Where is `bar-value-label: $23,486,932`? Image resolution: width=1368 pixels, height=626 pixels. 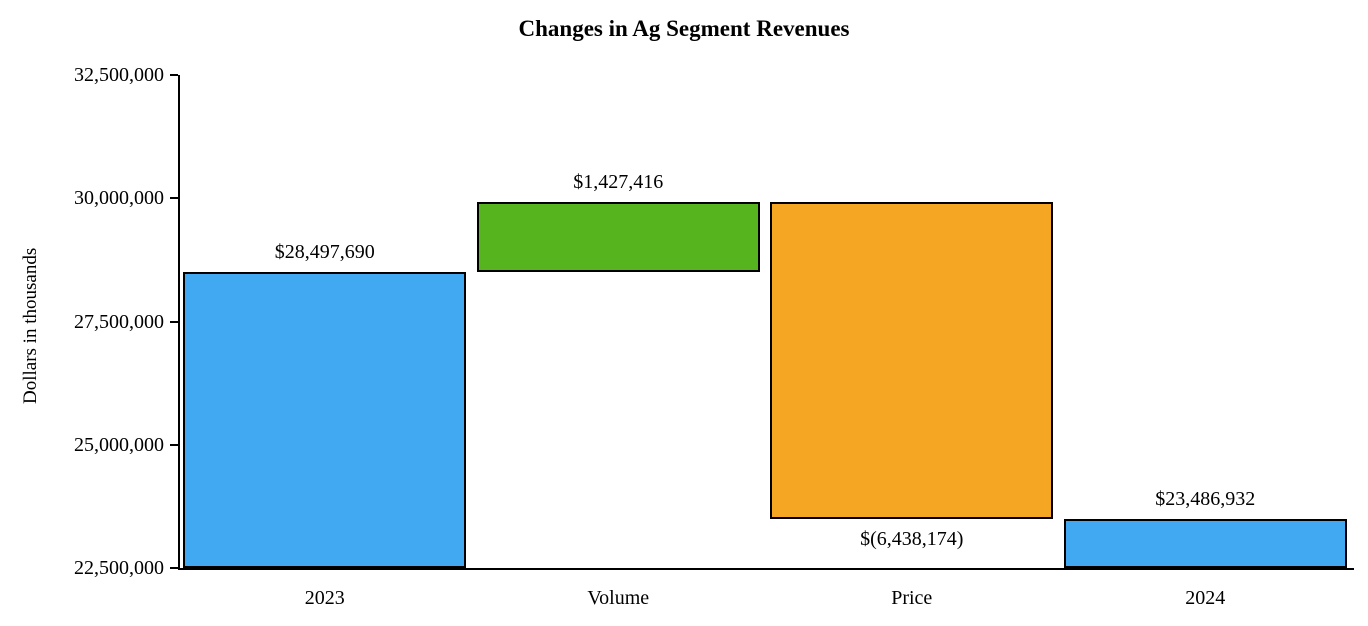
bar-value-label: $23,486,932 is located at coordinates (1205, 499).